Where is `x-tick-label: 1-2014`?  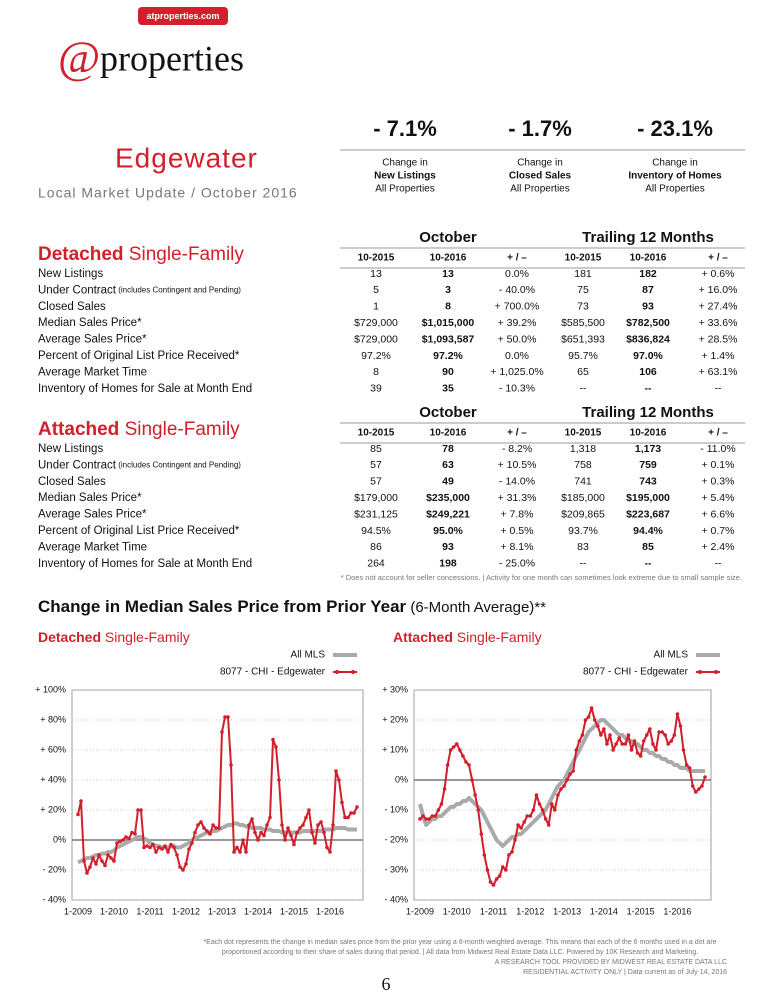 x-tick-label: 1-2014 is located at coordinates (604, 911).